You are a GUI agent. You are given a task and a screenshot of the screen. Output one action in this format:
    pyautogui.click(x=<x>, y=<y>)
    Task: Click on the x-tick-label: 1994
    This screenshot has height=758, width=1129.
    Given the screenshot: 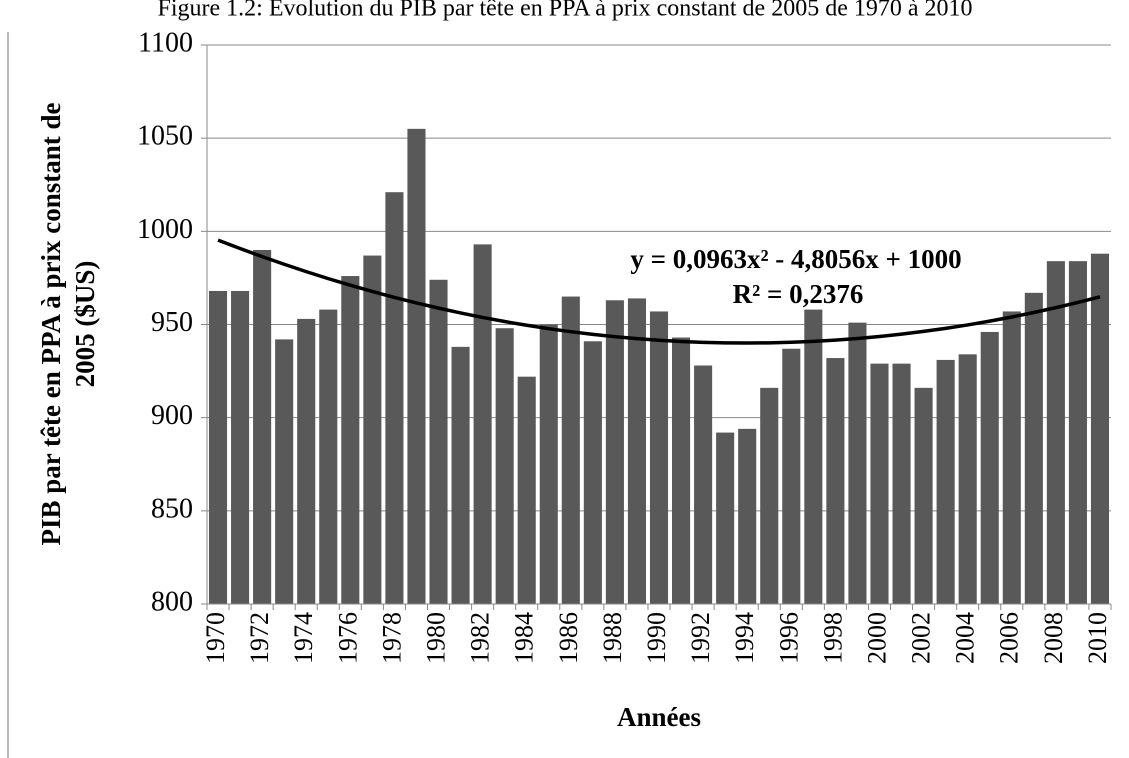 What is the action you would take?
    pyautogui.click(x=744, y=638)
    